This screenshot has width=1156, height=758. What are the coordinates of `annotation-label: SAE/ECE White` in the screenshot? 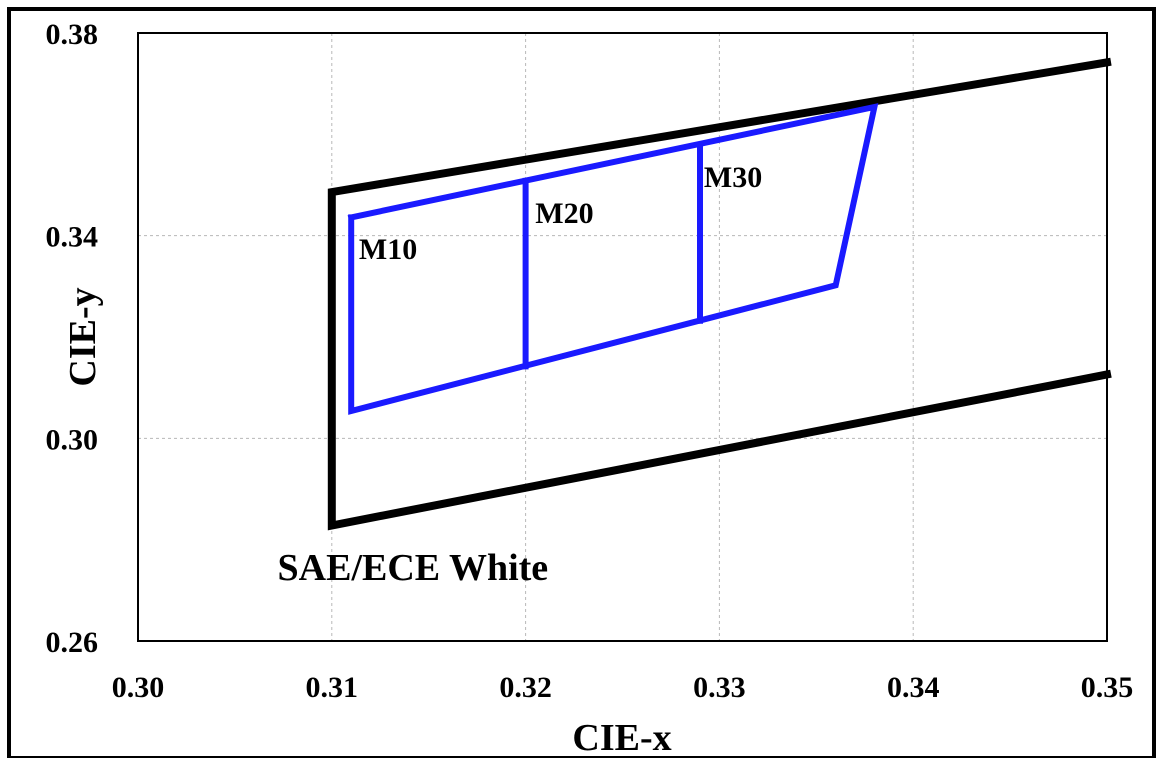 It's located at (413, 568).